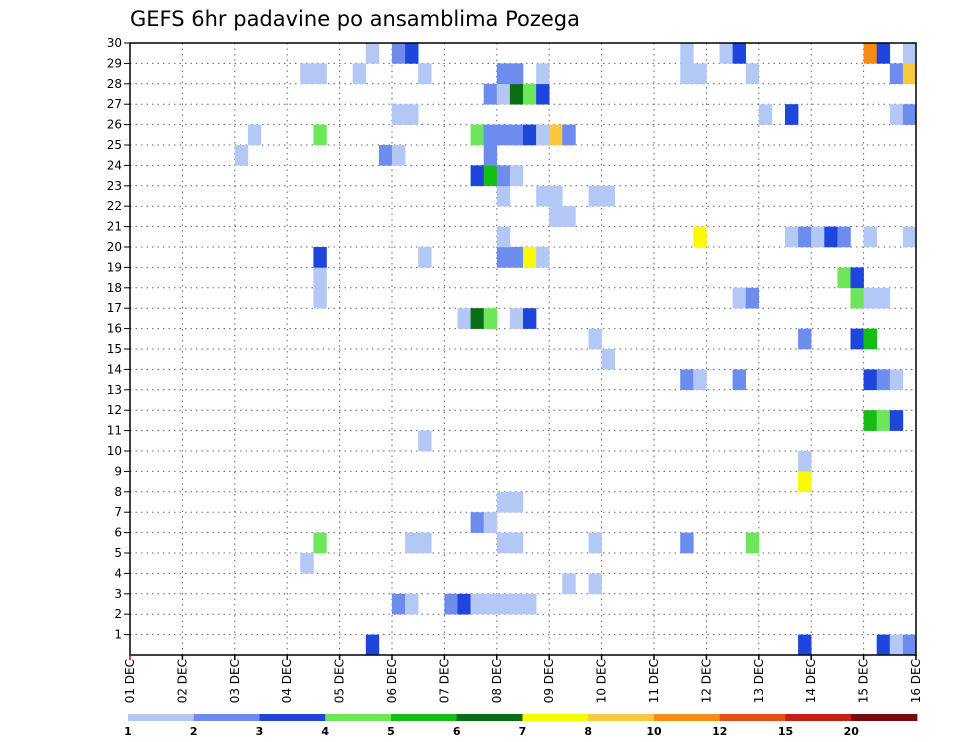  Describe the element at coordinates (706, 681) in the screenshot. I see `x-tick-label: 12 DEC` at that location.